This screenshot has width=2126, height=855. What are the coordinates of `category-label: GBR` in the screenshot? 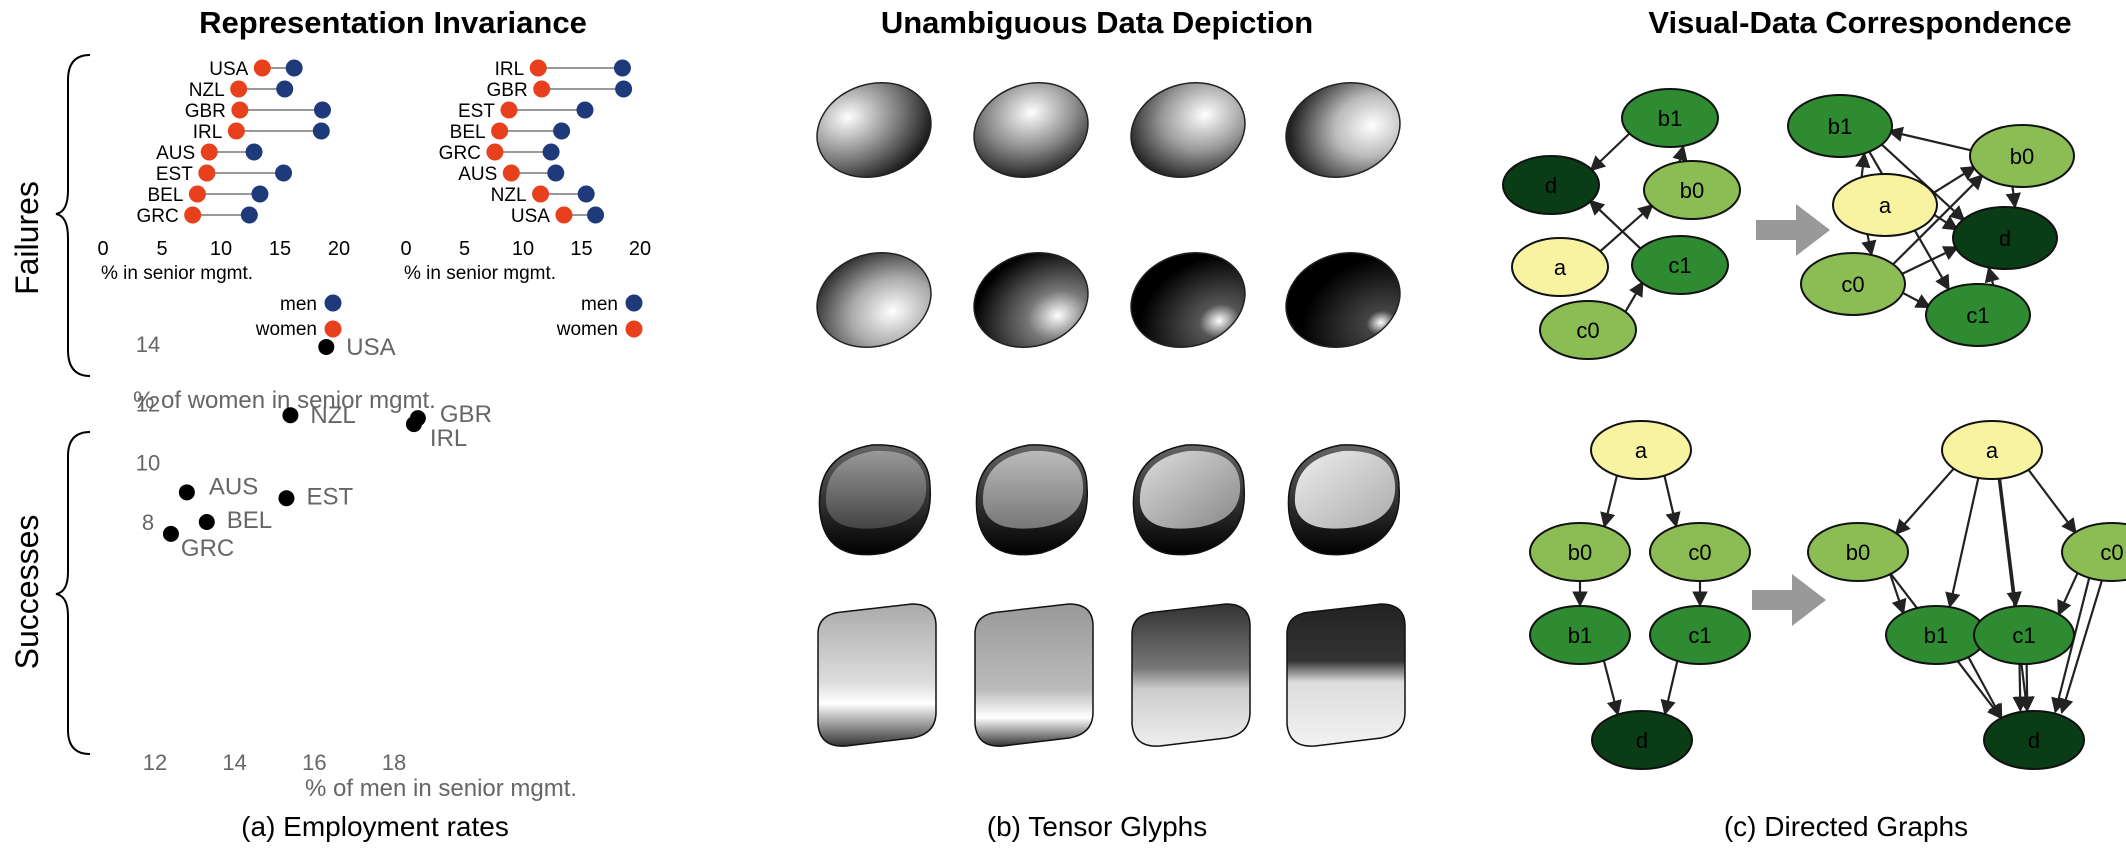 It's located at (507, 90).